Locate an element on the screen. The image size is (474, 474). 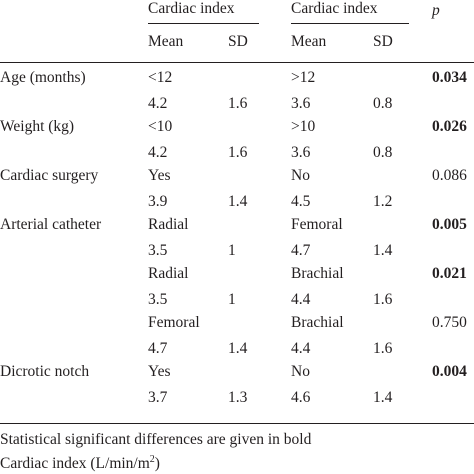
header-p-label: p is located at coordinates (436, 10).